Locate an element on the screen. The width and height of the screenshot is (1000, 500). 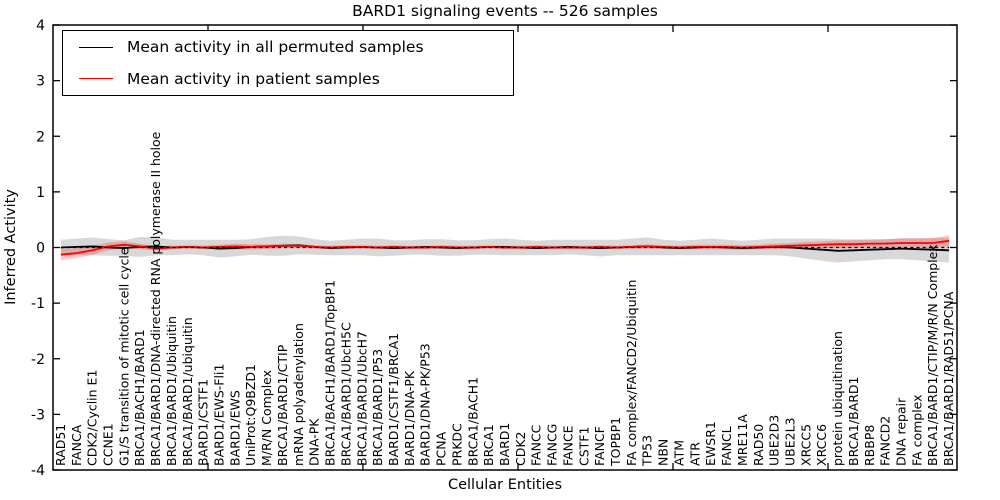
entity-label: UBE2L3 is located at coordinates (790, 442).